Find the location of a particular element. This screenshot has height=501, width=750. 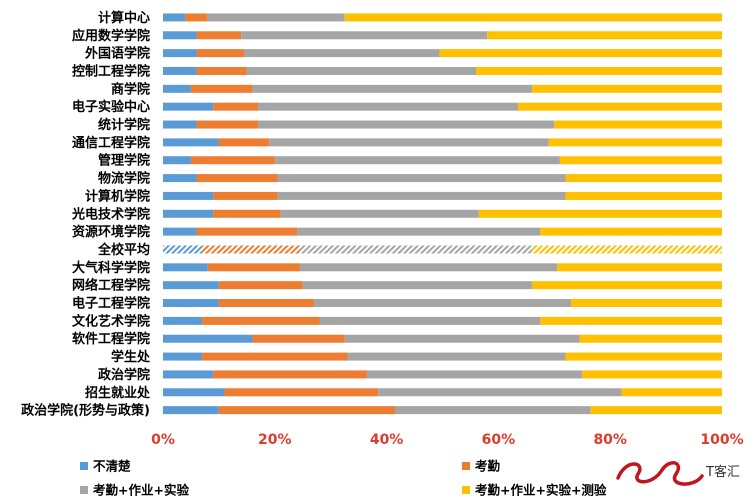

category-label: 电子实验中心 is located at coordinates (111, 107).